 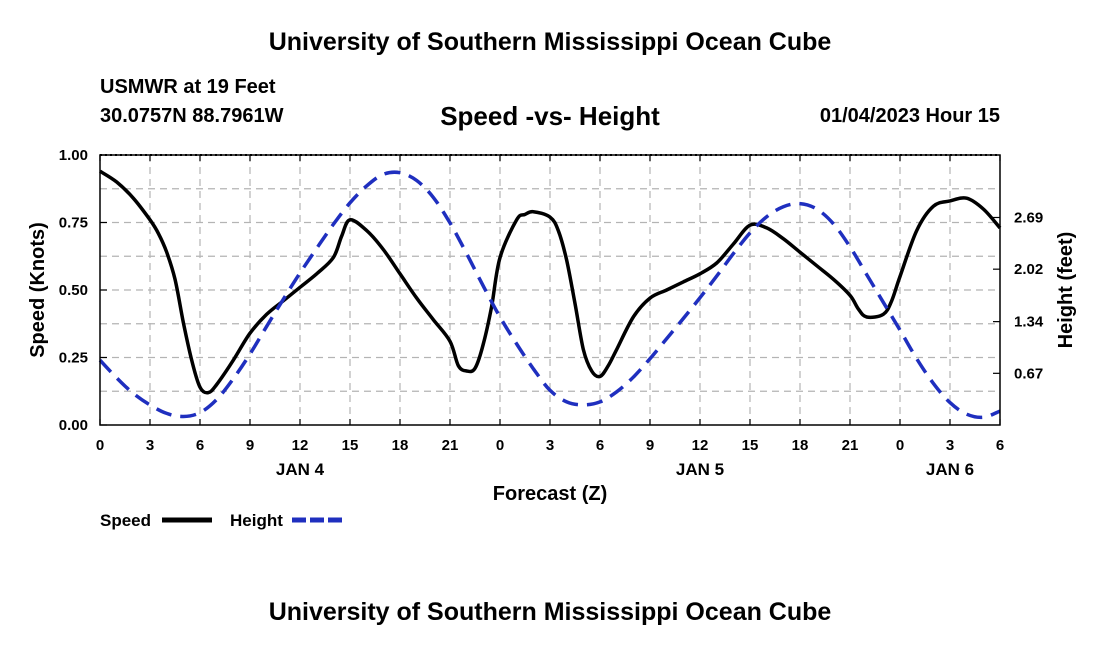 What do you see at coordinates (1066, 290) in the screenshot?
I see `y2-axis-label: Height (feet)` at bounding box center [1066, 290].